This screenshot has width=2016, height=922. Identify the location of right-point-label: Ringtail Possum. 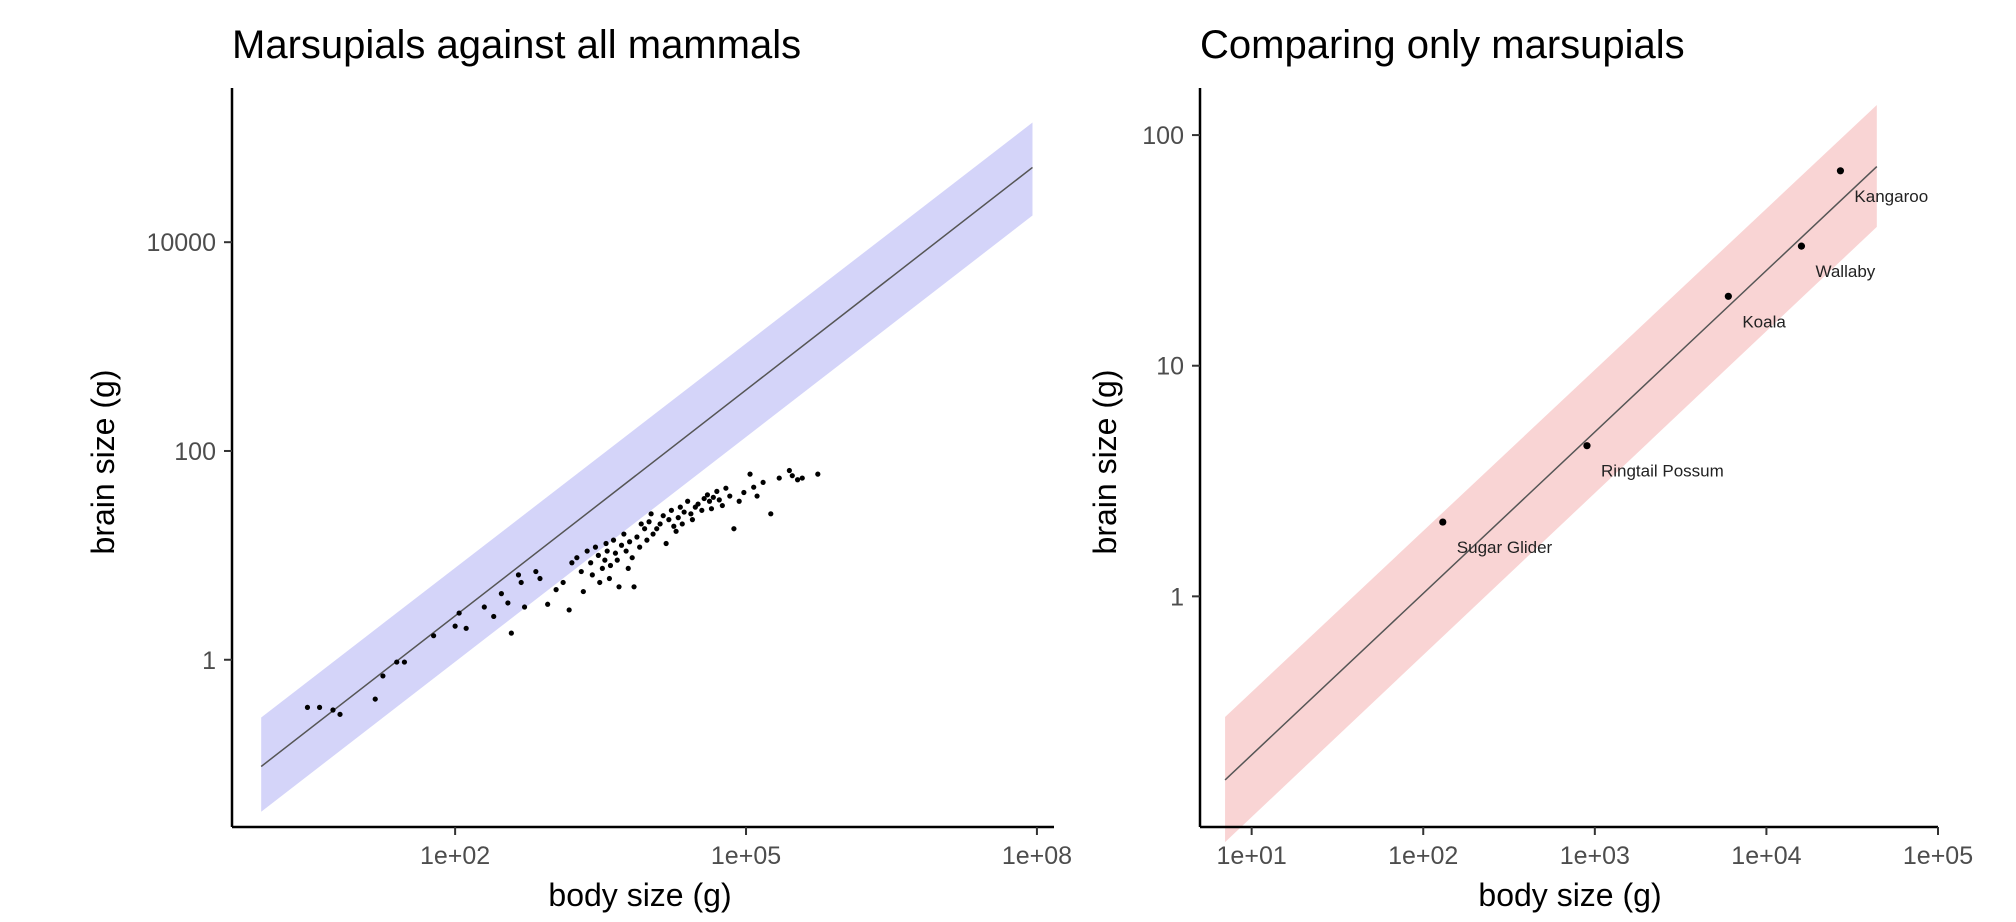
(1662, 471).